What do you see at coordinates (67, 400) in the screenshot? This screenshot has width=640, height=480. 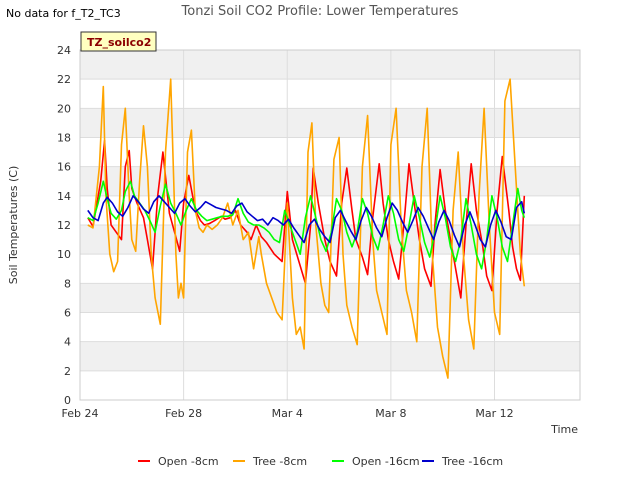 I see `y-tick-label: 0` at bounding box center [67, 400].